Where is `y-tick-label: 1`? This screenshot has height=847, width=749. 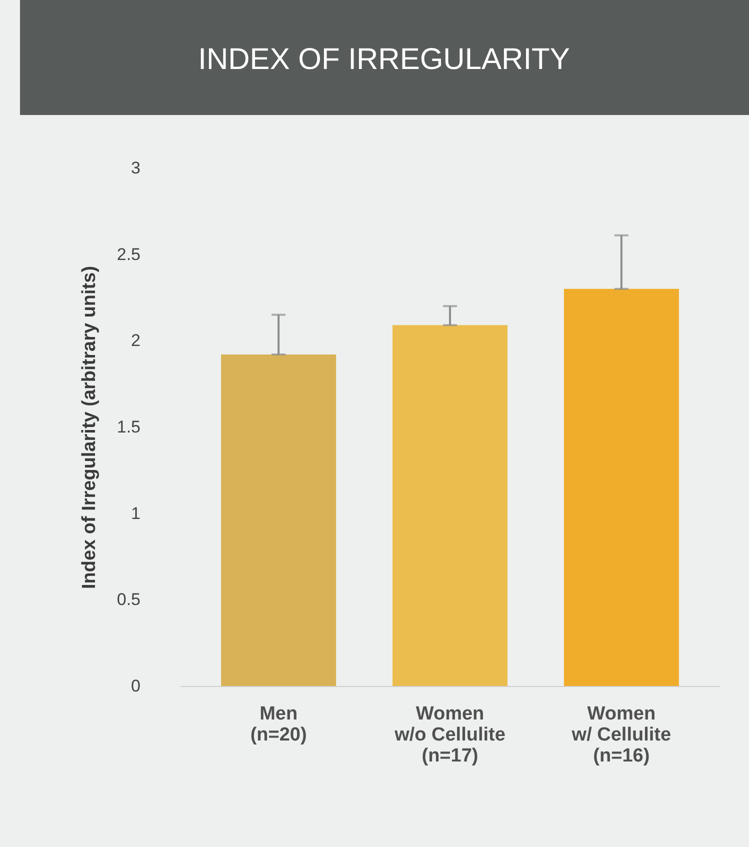
y-tick-label: 1 is located at coordinates (135, 513).